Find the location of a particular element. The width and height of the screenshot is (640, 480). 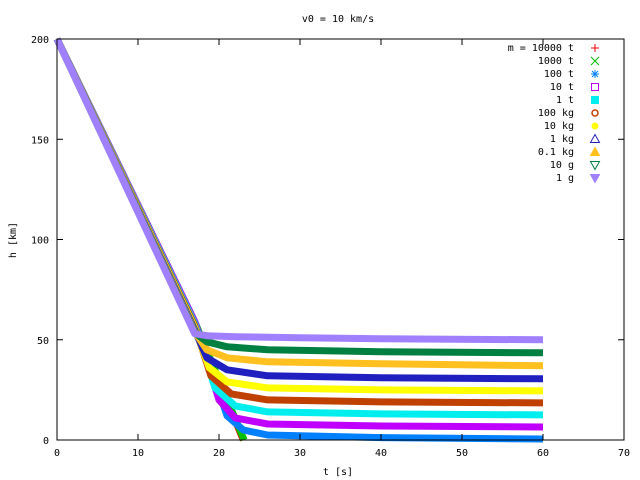

legend-label: 0.1 kg is located at coordinates (556, 152).